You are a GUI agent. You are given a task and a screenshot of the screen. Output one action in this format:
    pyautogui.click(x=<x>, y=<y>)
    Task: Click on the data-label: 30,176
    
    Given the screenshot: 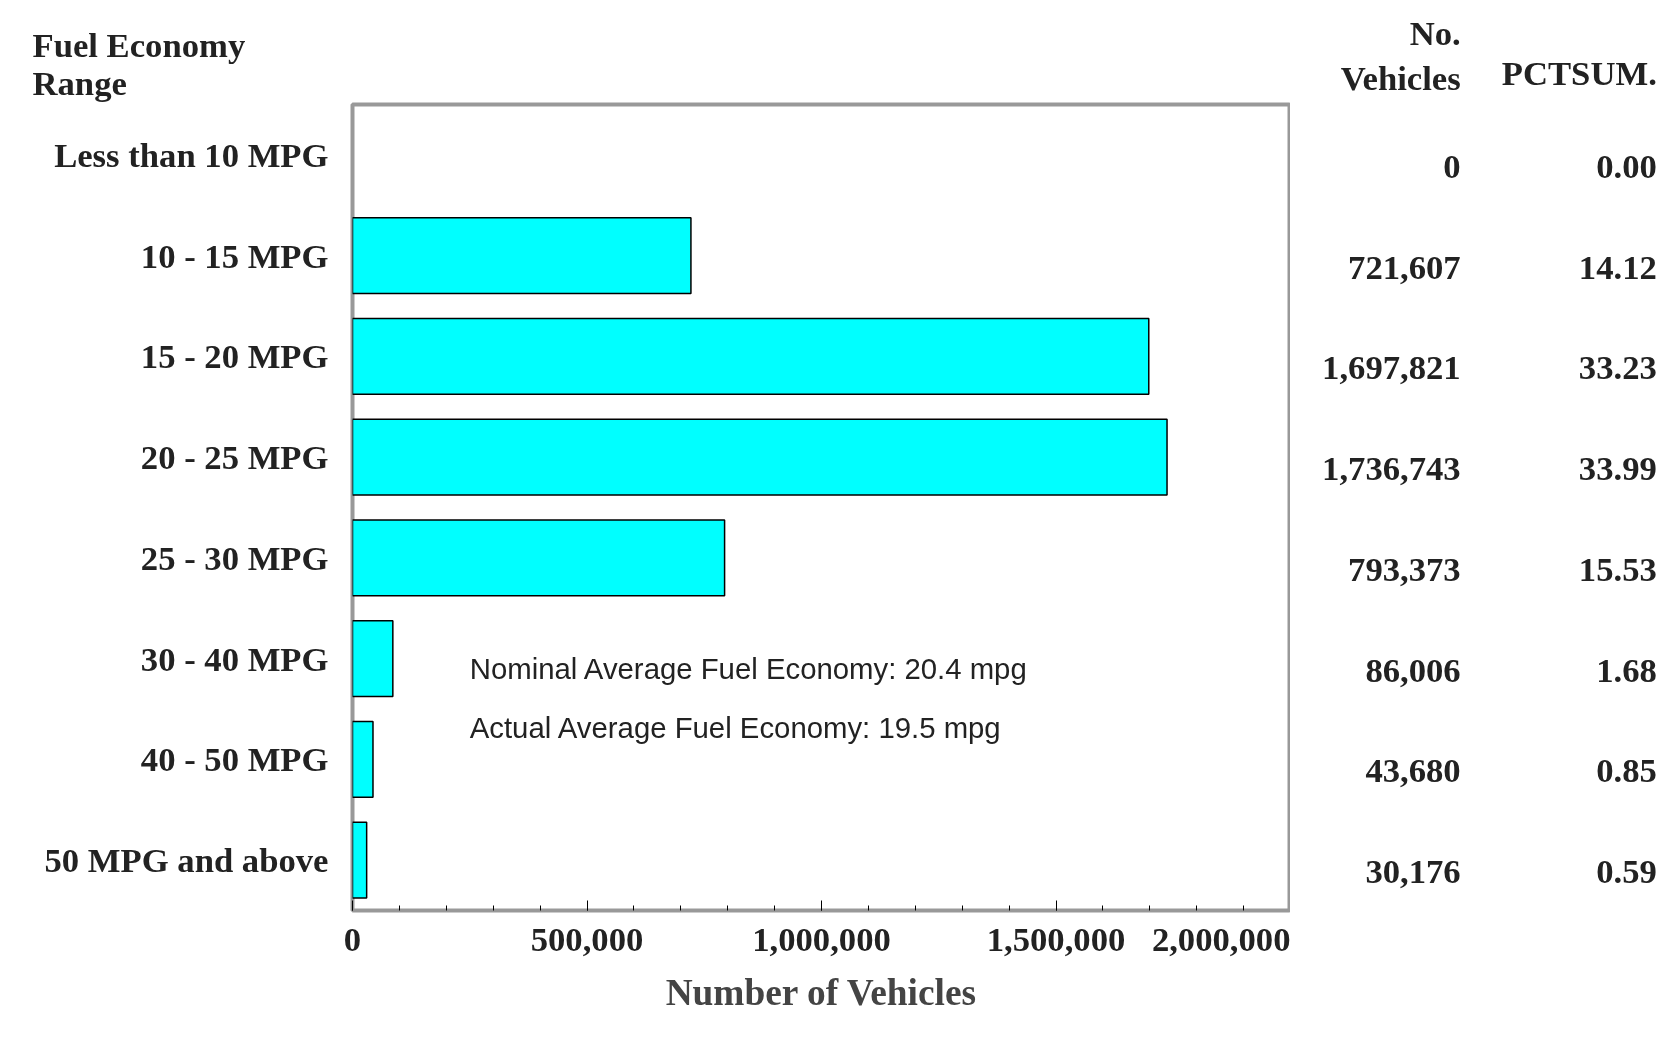 What is the action you would take?
    pyautogui.click(x=1413, y=871)
    